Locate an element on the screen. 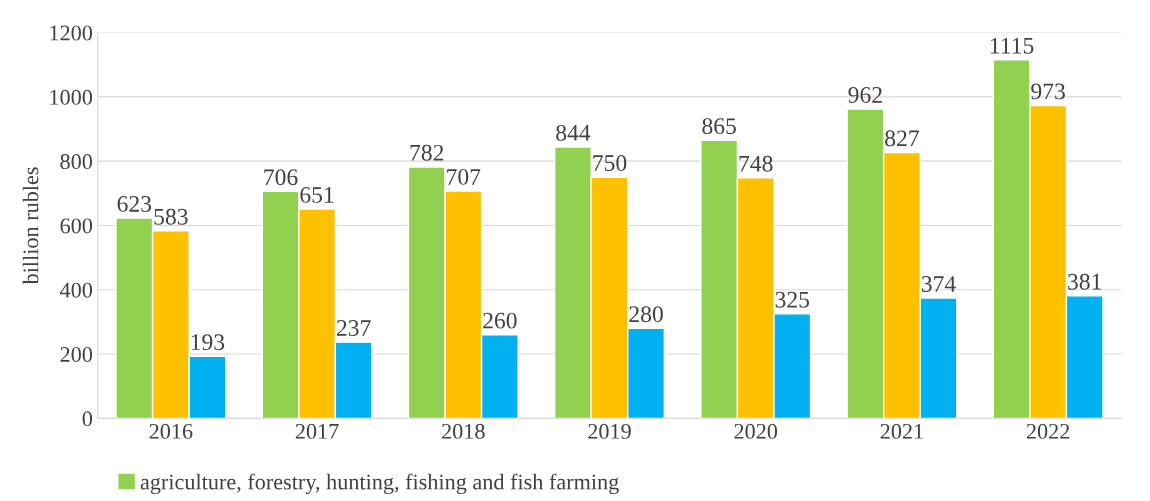 The image size is (1150, 501). x-tick-label: 2020 is located at coordinates (756, 431).